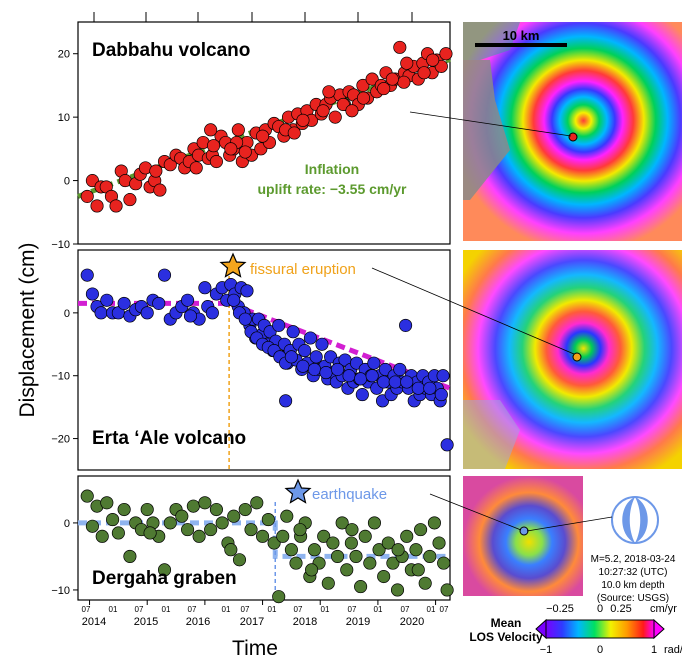 Image resolution: width=682 pixels, height=664 pixels. Describe the element at coordinates (572, 359) in the screenshot. I see `map-tile-erta-ale` at that location.